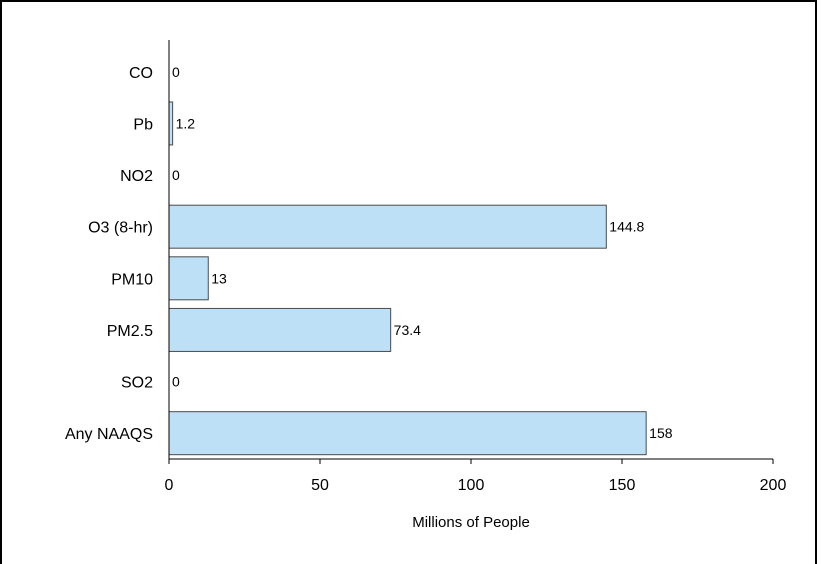 The image size is (821, 564). What do you see at coordinates (109, 434) in the screenshot?
I see `category-label: Any NAAQS` at bounding box center [109, 434].